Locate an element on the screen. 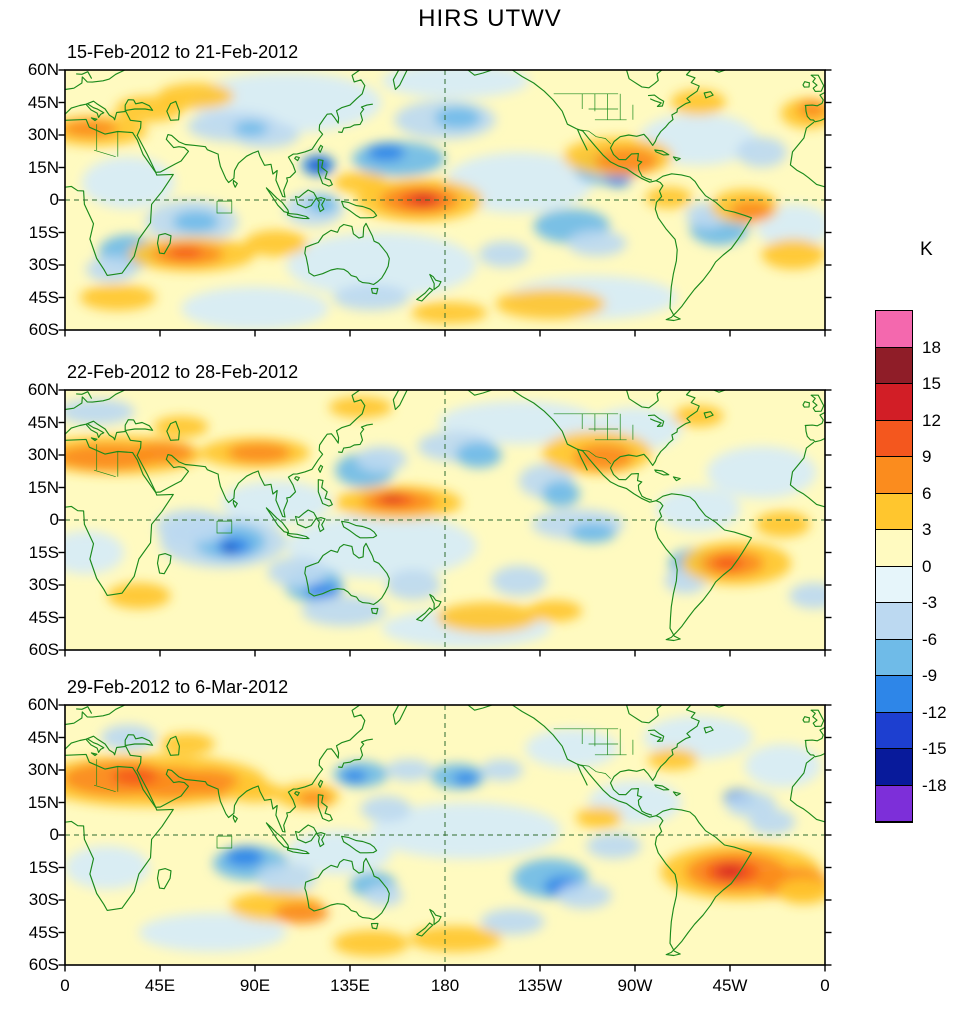 The height and width of the screenshot is (1014, 980). panel-title: 15-Feb-2012 to 21-Feb-2012 is located at coordinates (183, 52).